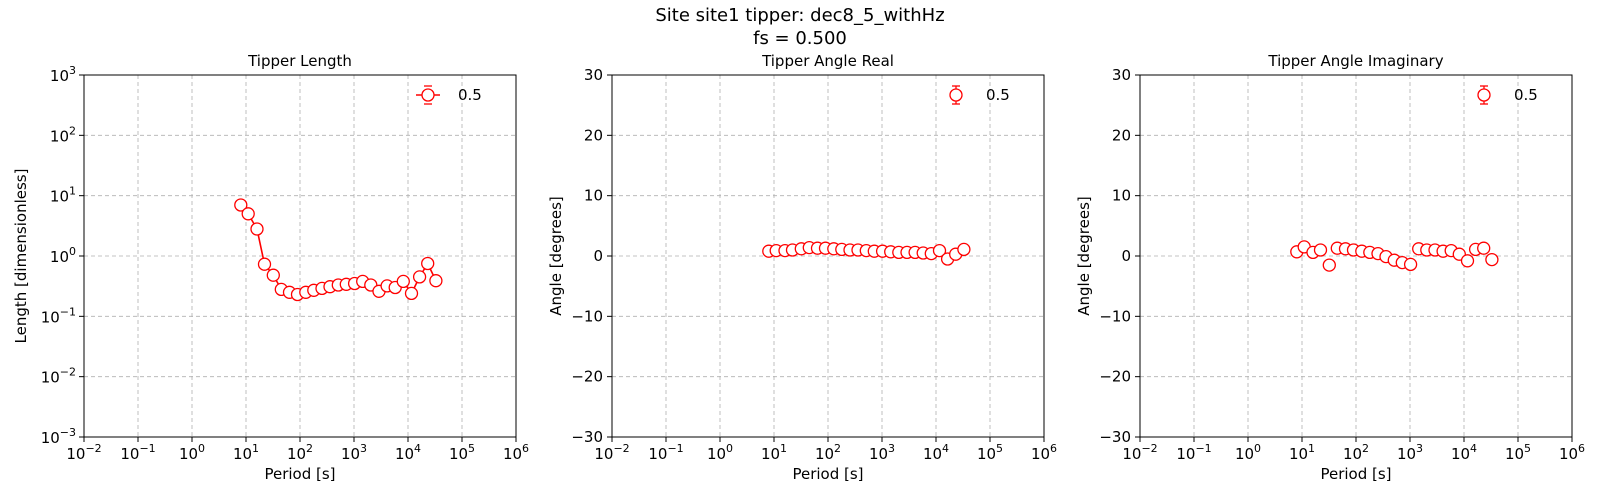 The image size is (1600, 500). I want to click on figure-suptitle-line1: Site site1 tipper: dec8_5_withHz, so click(799, 15).